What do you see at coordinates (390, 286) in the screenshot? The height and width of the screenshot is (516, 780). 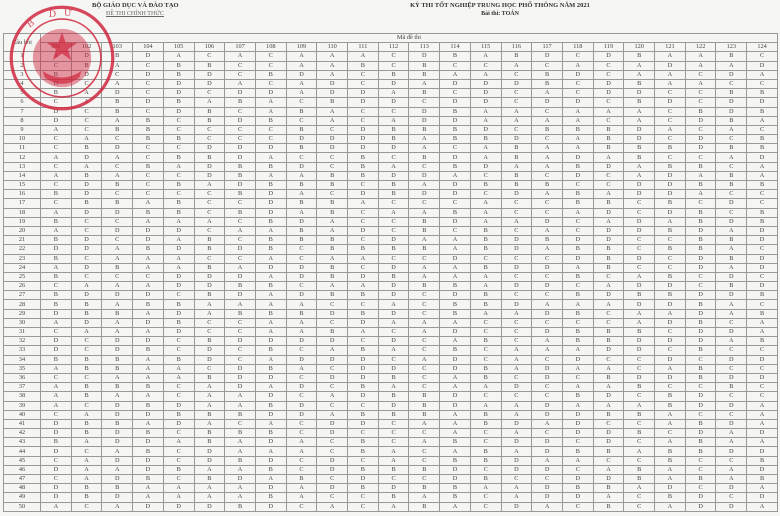 I see `table-row: 26 C A A A D D B B C A A D B B A D D C A D D C B D` at bounding box center [390, 286].